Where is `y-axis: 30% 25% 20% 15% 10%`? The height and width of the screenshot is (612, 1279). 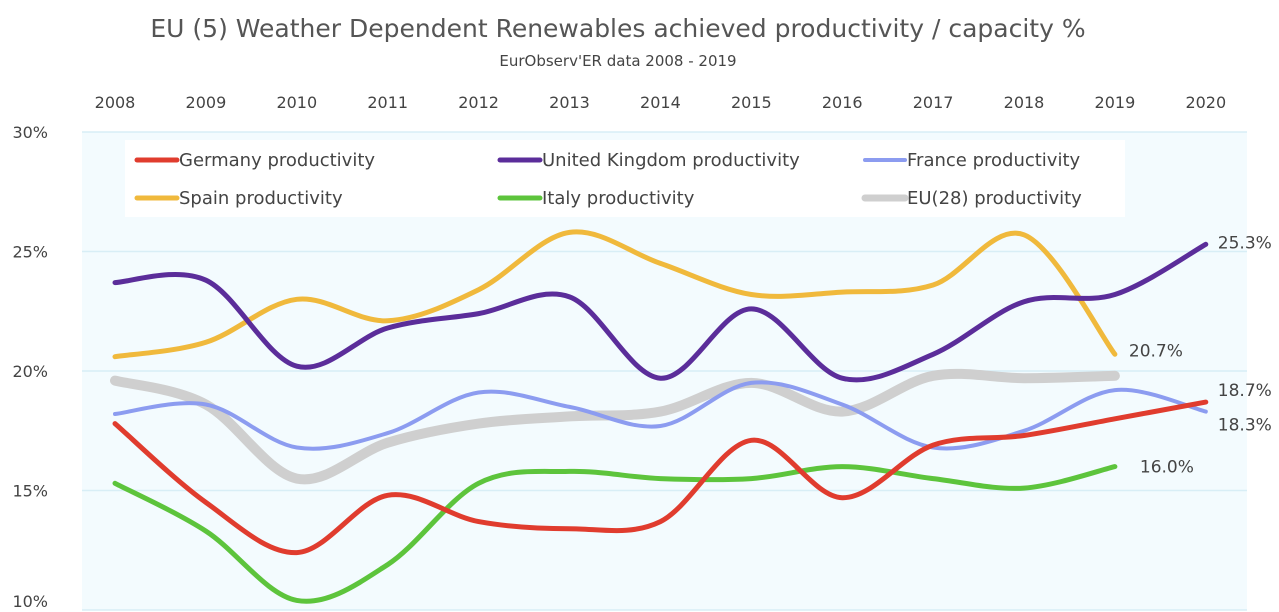 y-axis: 30% 25% 20% 15% 10% is located at coordinates (30, 367).